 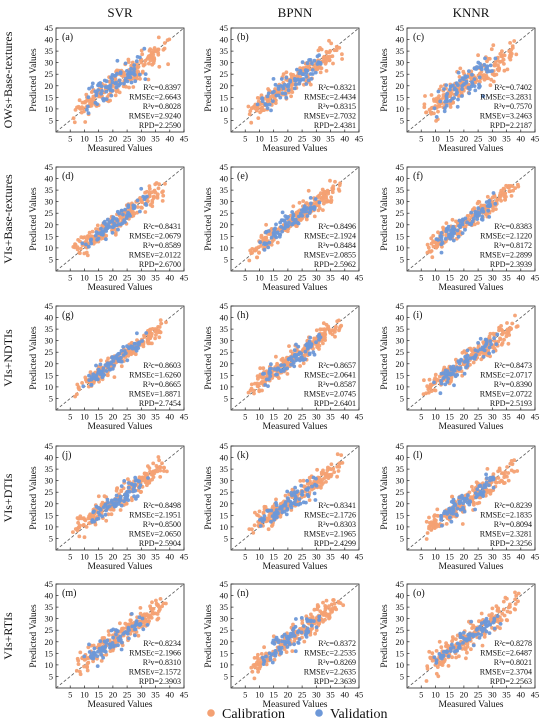 I want to click on x-tick-label: 30, so click(x=141, y=695).